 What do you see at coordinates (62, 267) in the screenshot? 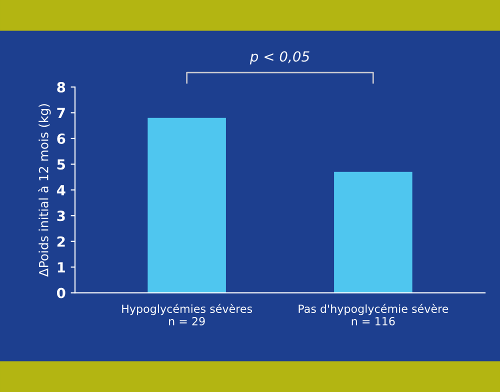
I see `y-tick-label: 1` at bounding box center [62, 267].